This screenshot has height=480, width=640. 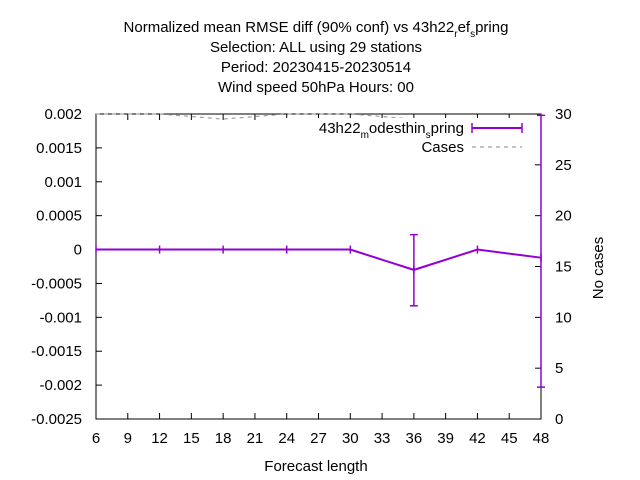 What do you see at coordinates (477, 438) in the screenshot?
I see `x-tick-label: 42` at bounding box center [477, 438].